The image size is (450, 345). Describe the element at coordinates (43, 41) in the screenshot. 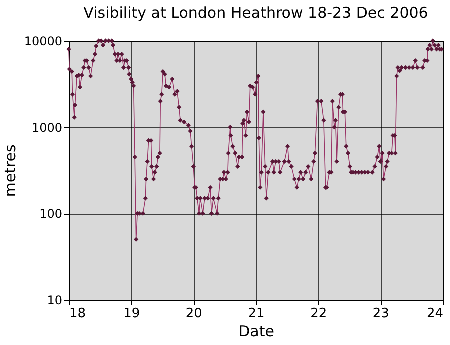

I see `y-tick-label: 10000` at that location.